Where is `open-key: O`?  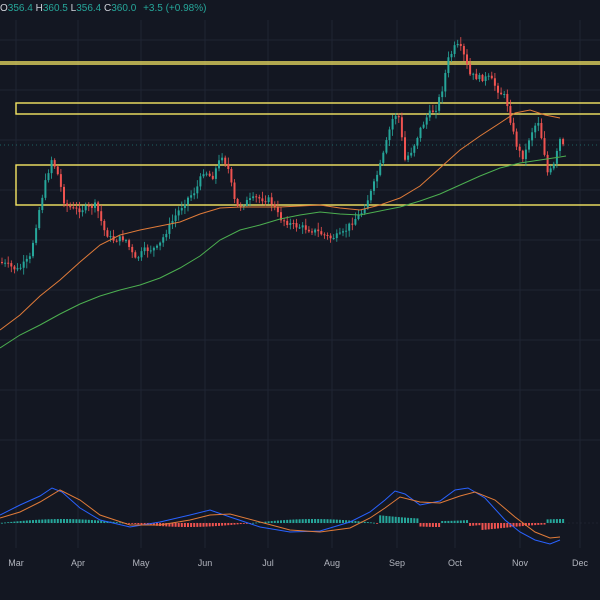
open-key: O is located at coordinates (4, 8).